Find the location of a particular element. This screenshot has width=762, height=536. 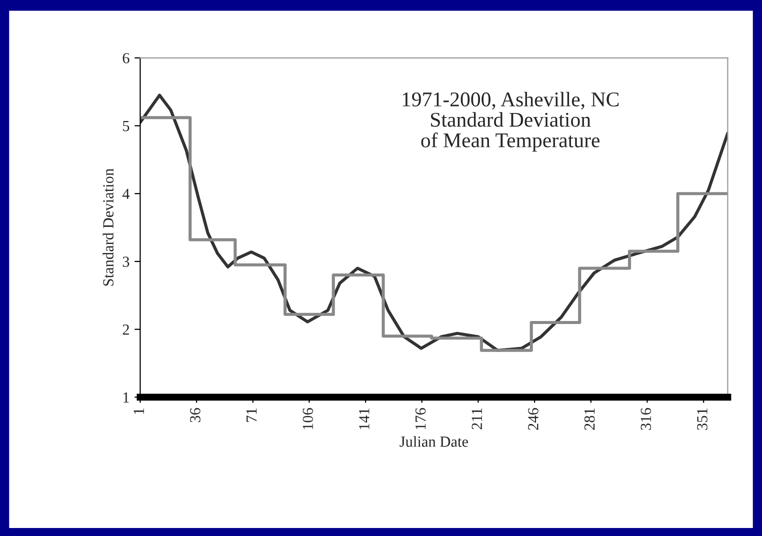

y-tick-label: 1 is located at coordinates (126, 397).